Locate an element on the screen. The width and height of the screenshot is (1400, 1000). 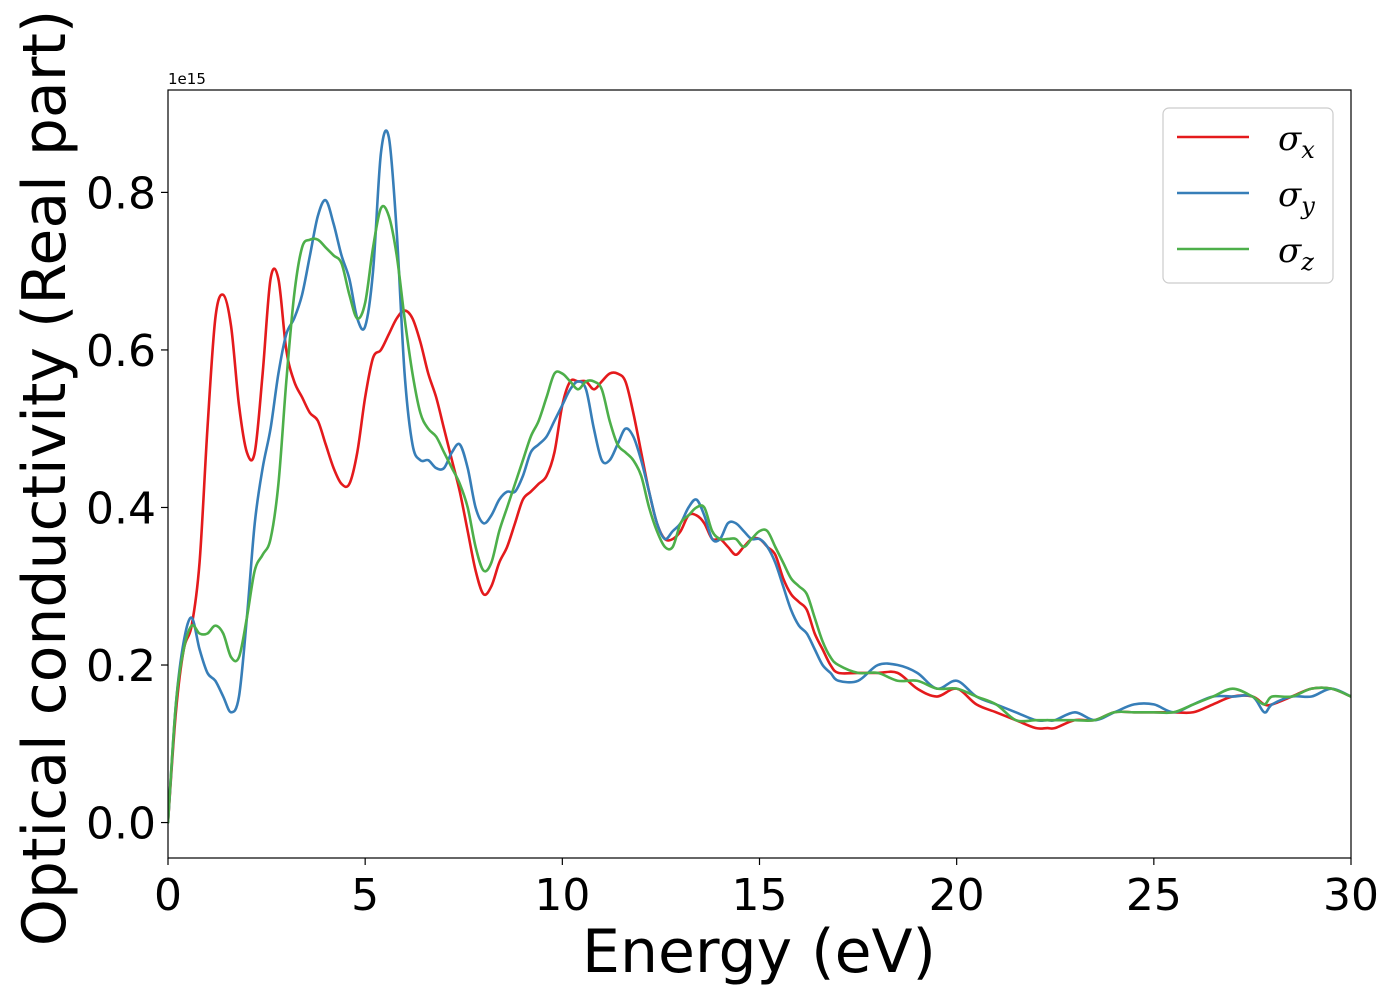
x-tick-label: 20 is located at coordinates (957, 895).